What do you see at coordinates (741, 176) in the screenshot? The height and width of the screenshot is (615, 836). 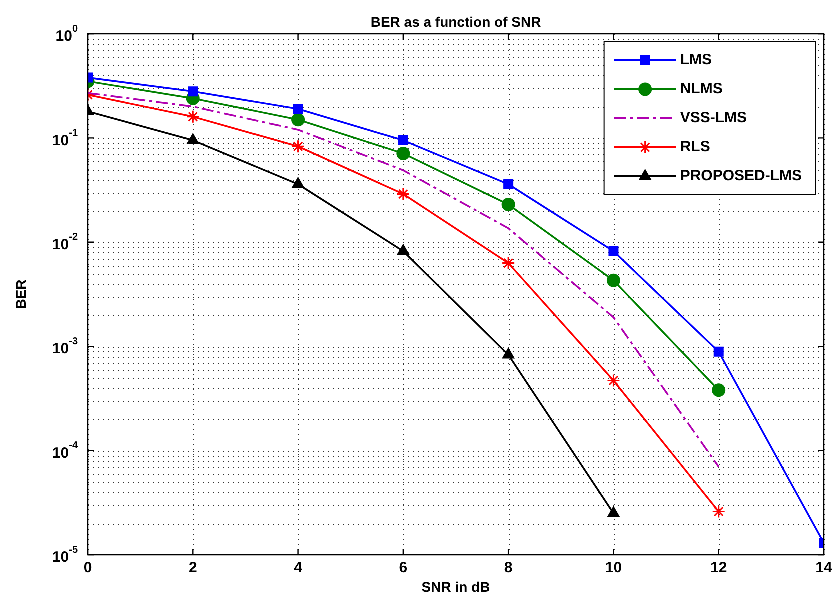 I see `legend-label: PROPOSED-LMS` at bounding box center [741, 176].